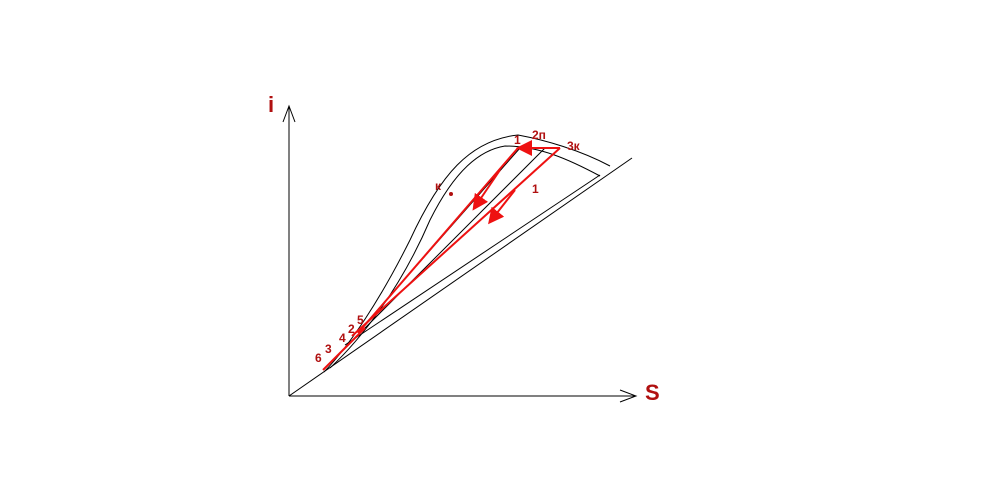  I want to click on x-axis-label: S, so click(652, 392).